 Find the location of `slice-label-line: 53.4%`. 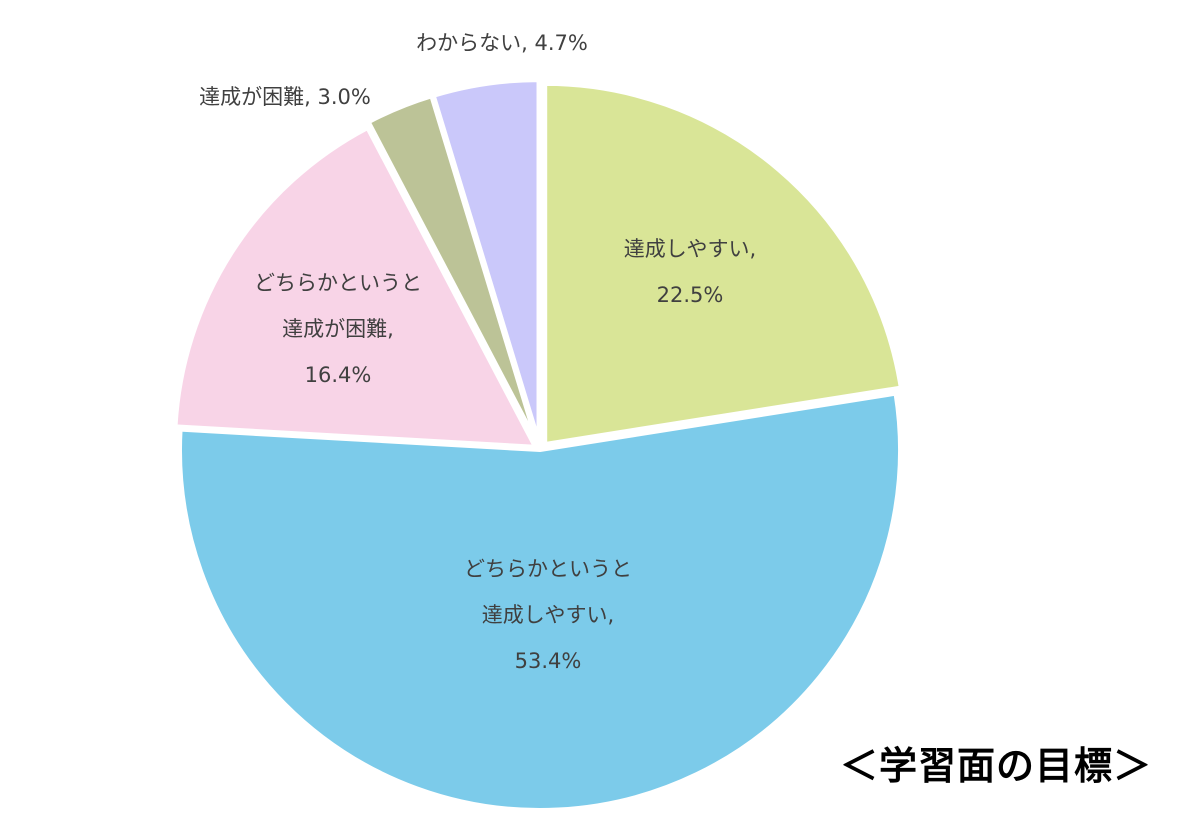

slice-label-line: 53.4% is located at coordinates (548, 661).